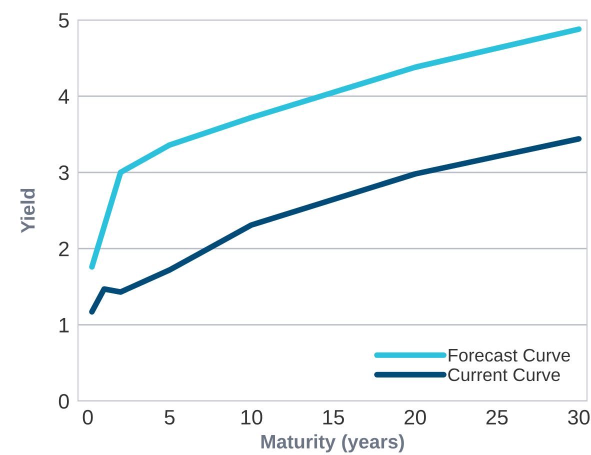 This screenshot has height=455, width=591. Describe the element at coordinates (63, 401) in the screenshot. I see `y-tick-label: 0` at that location.